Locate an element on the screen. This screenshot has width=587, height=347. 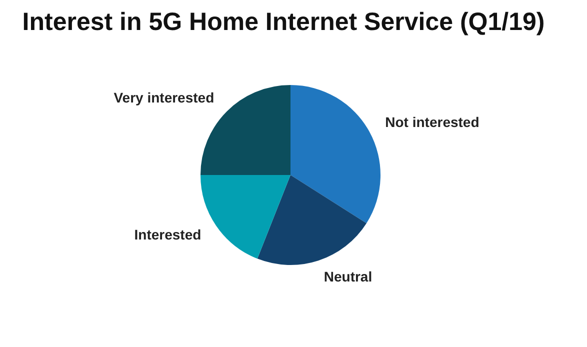
chart-title: Interest in 5G Home Internet Service (Q1/19) is located at coordinates (283, 22).